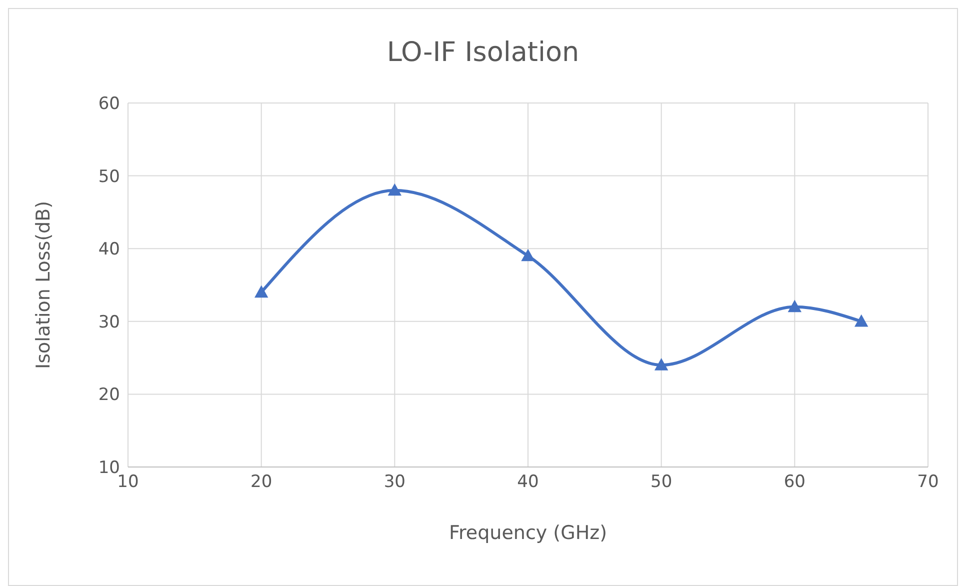 Image resolution: width=962 pixels, height=586 pixels. What do you see at coordinates (795, 482) in the screenshot?
I see `x-tick-label: 60` at bounding box center [795, 482].